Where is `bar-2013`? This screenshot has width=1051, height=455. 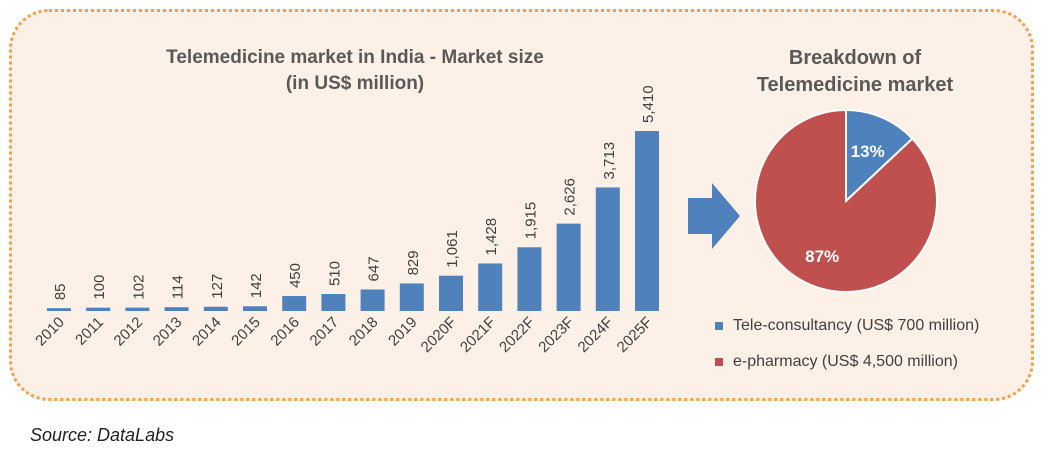 bar-2013 is located at coordinates (176, 309).